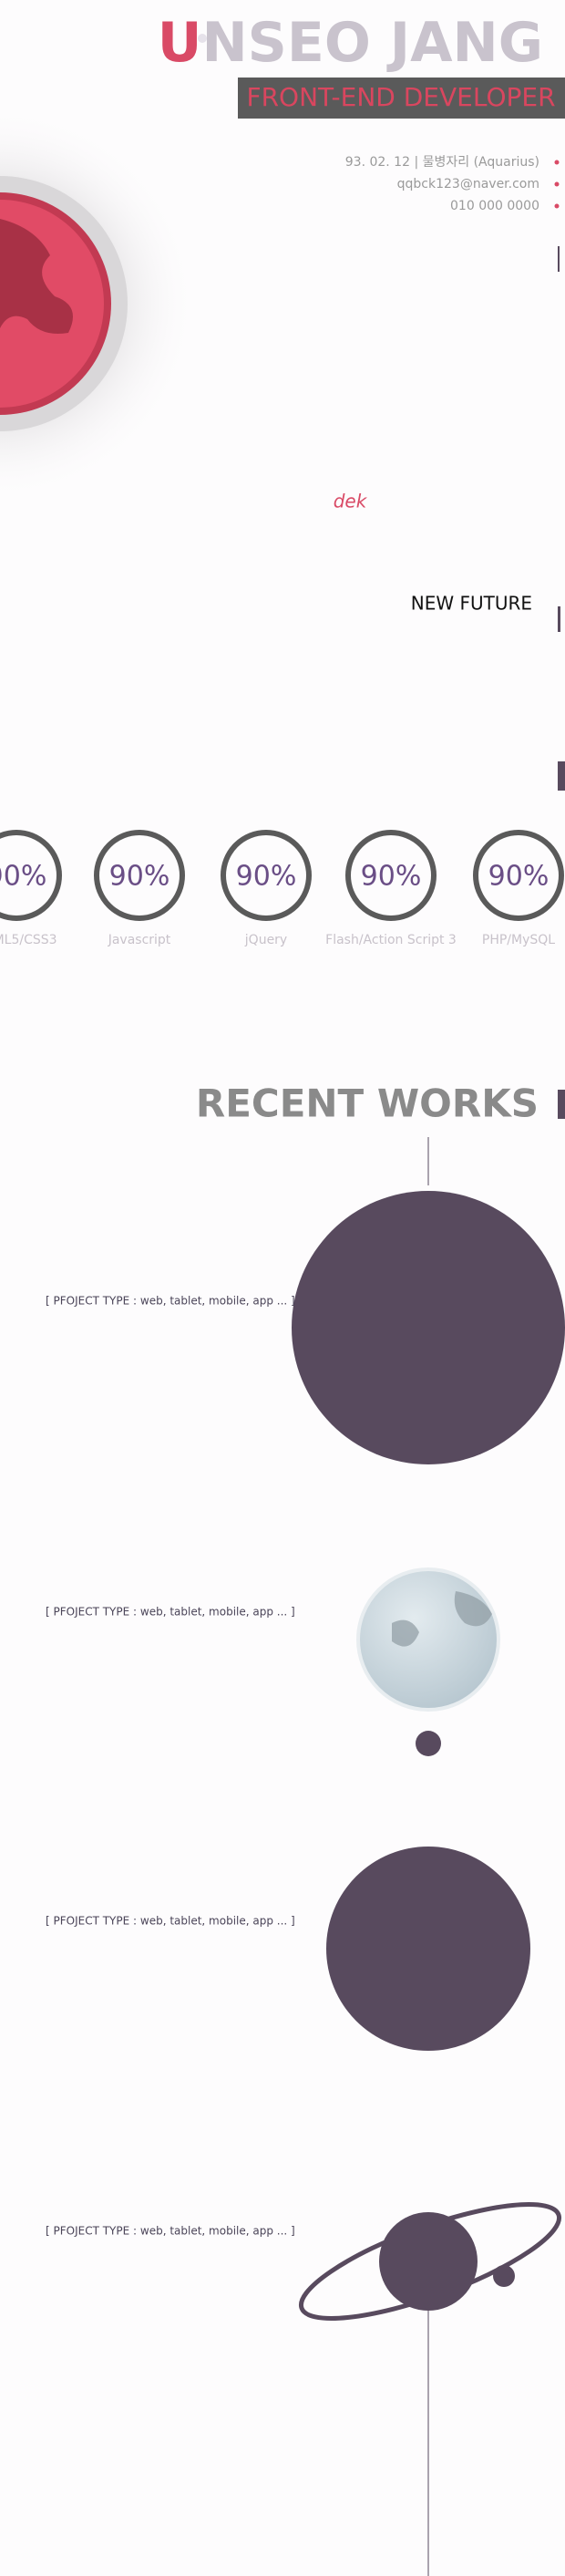 This screenshot has width=565, height=2576. I want to click on skill-label: Javascript, so click(139, 940).